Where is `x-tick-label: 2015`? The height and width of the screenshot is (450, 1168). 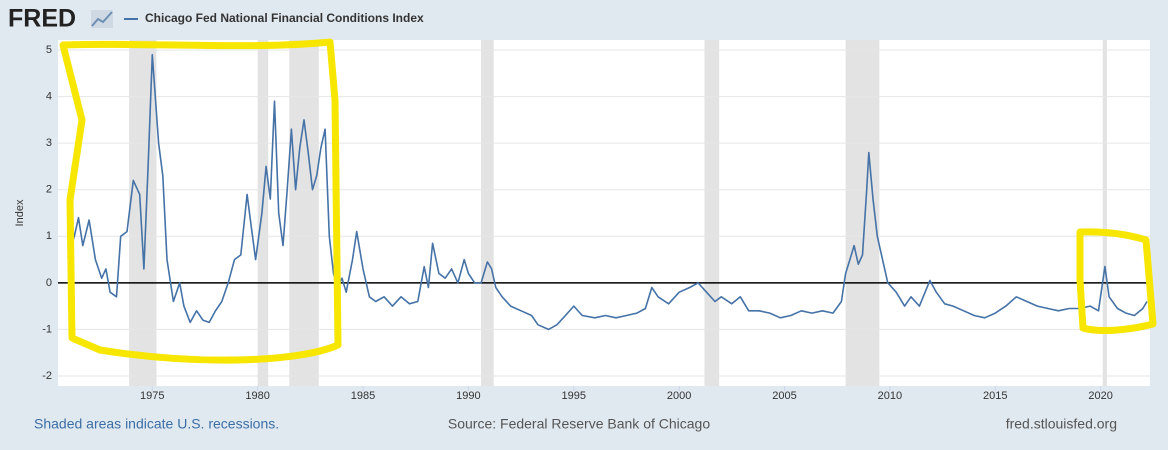 x-tick-label: 2015 is located at coordinates (995, 396).